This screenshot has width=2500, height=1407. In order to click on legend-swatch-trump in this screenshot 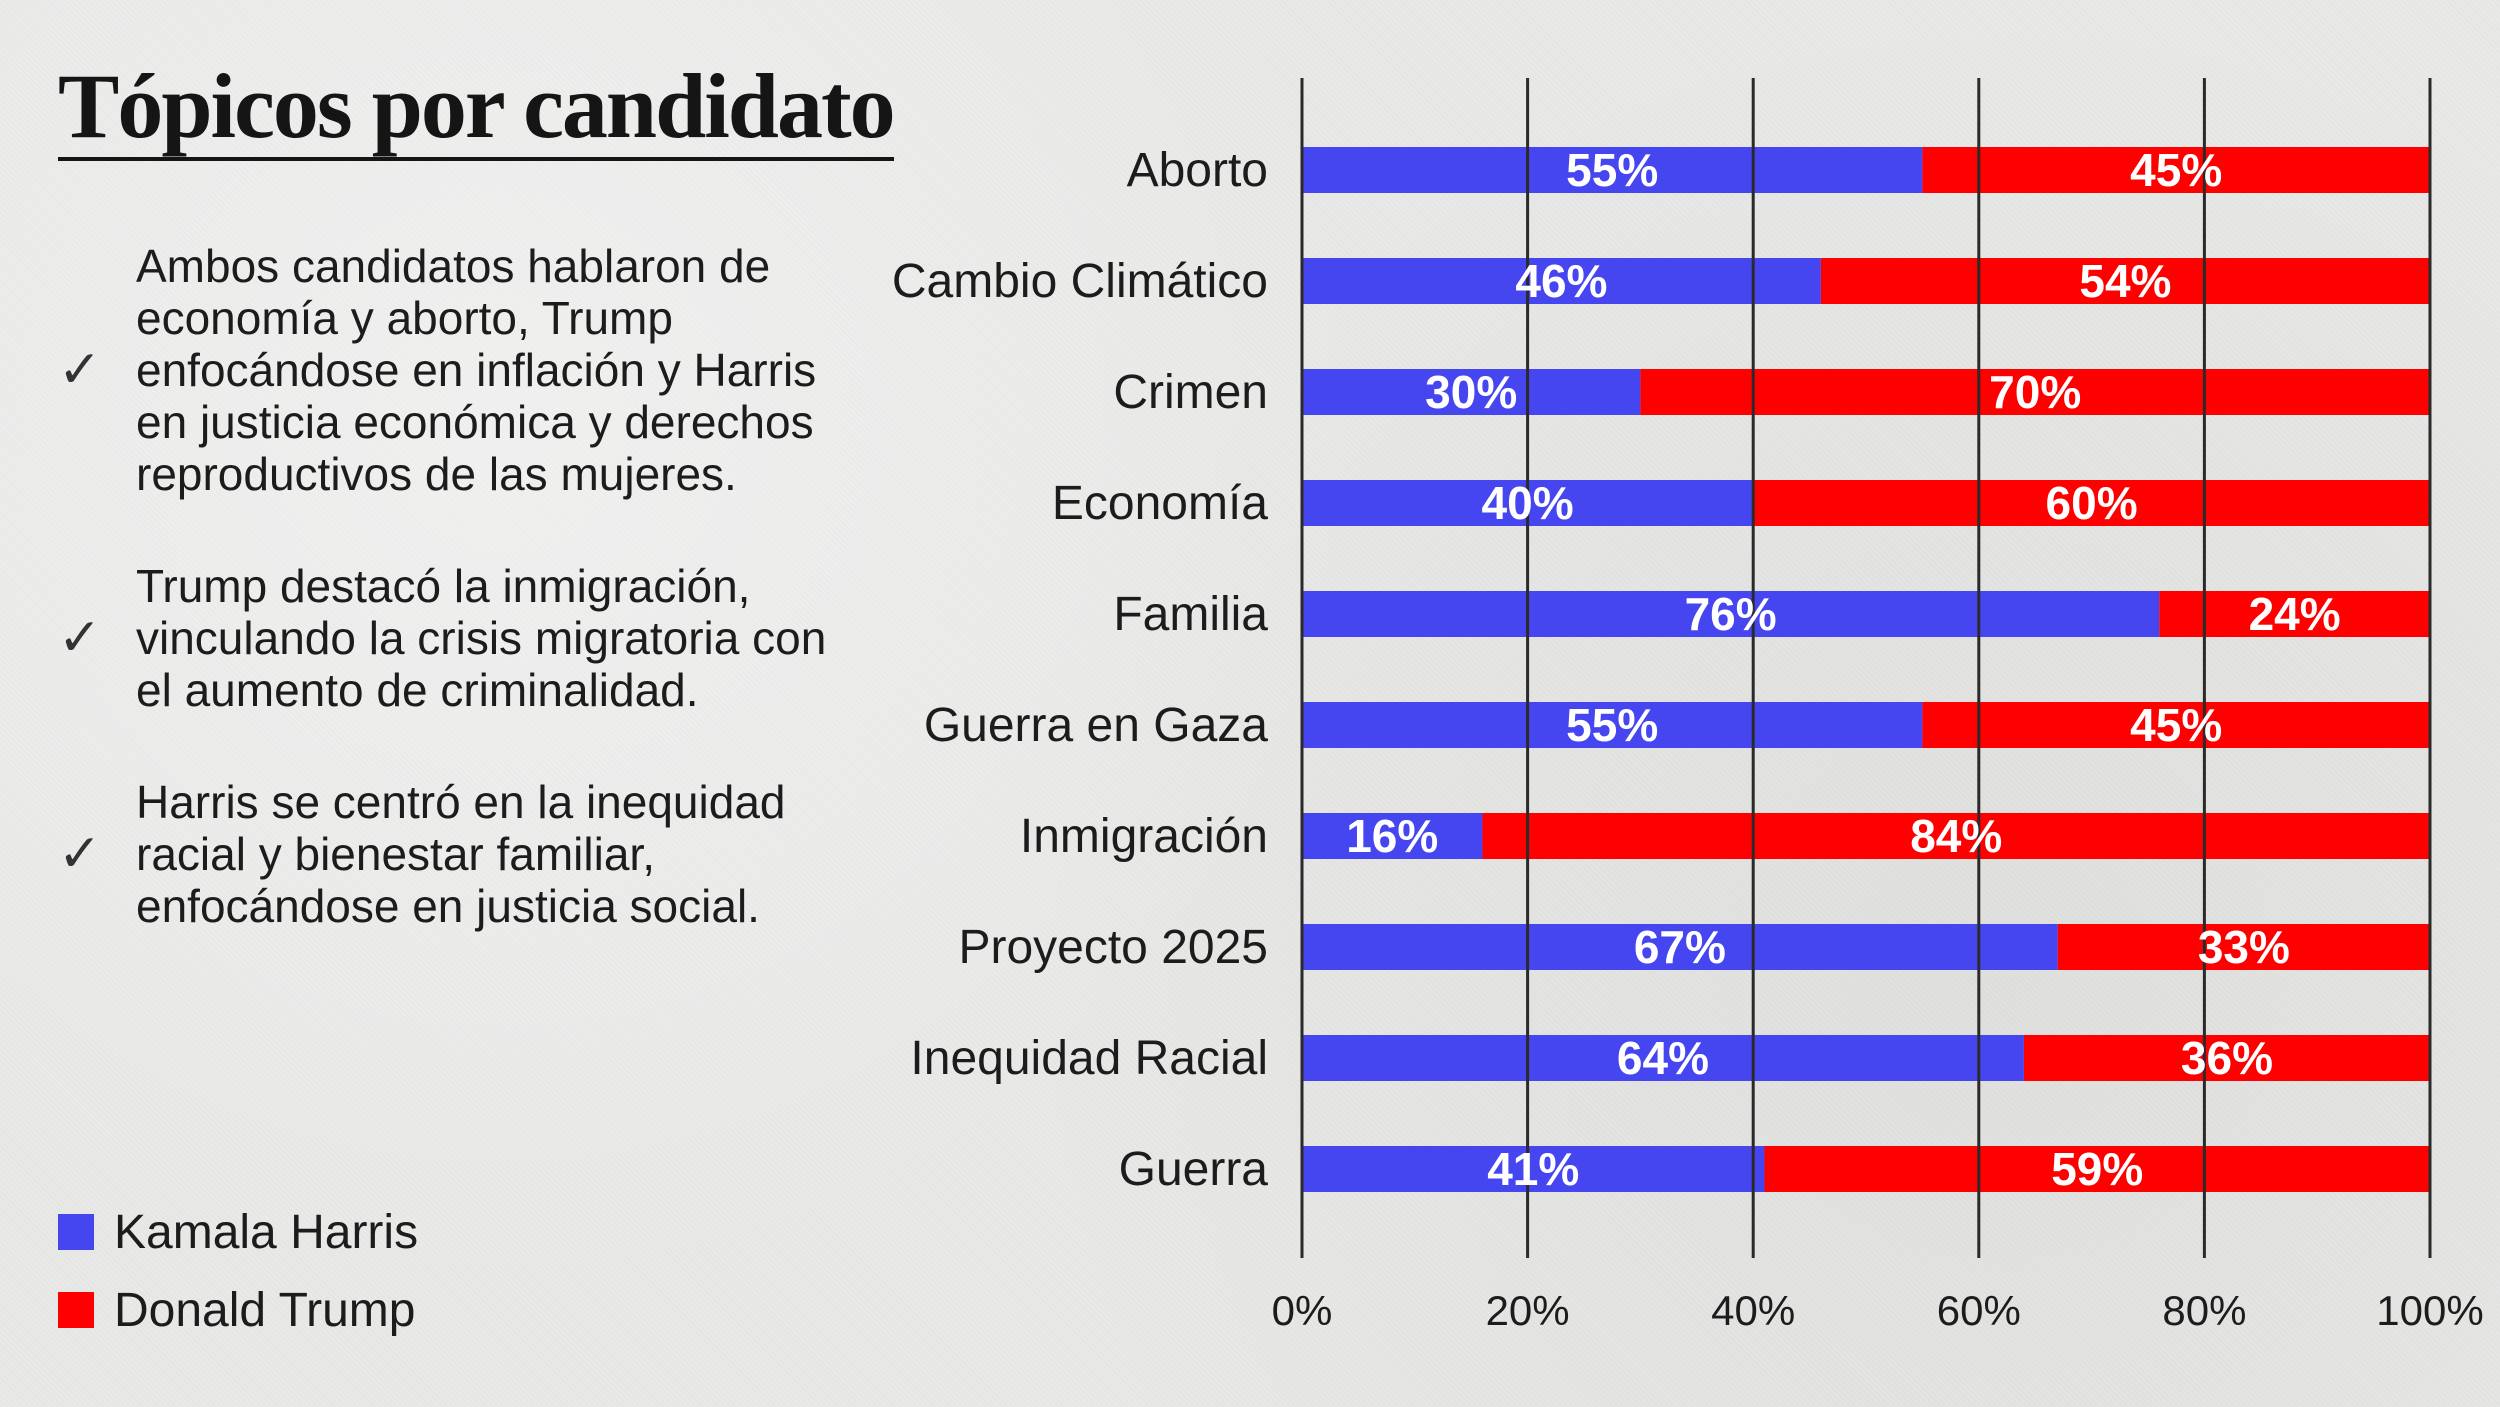, I will do `click(76, 1310)`.